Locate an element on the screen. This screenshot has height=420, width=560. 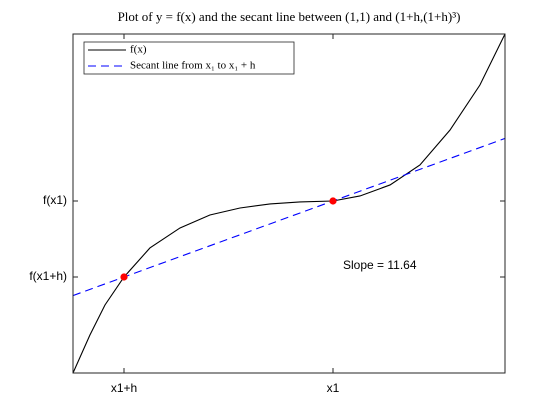
legend-label: f(x) is located at coordinates (138, 50).